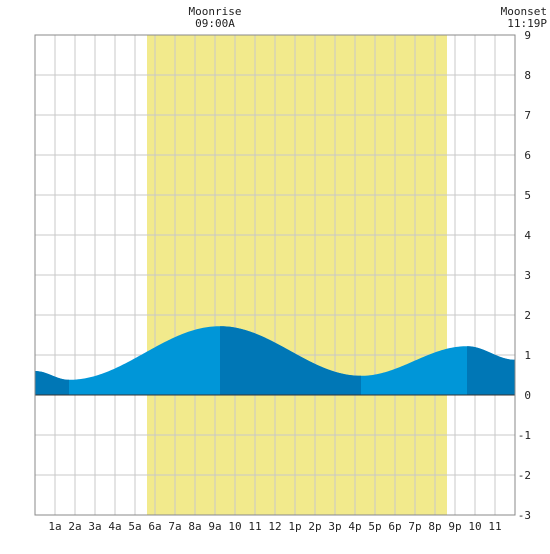 Image resolution: width=550 pixels, height=554 pixels. Describe the element at coordinates (374, 526) in the screenshot. I see `x-tick-label: 5p` at that location.